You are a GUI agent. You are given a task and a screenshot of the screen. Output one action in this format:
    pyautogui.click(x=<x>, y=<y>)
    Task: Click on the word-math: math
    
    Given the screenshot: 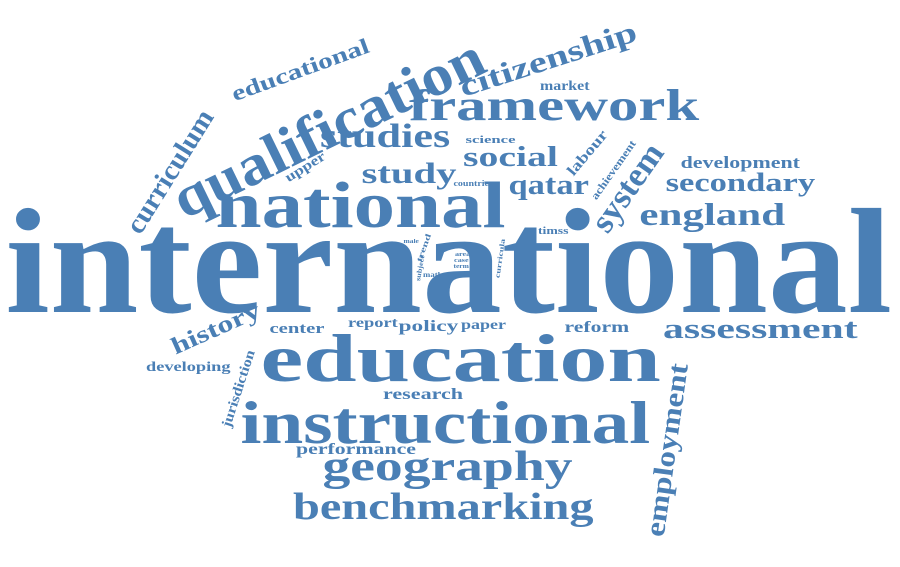 What is the action you would take?
    pyautogui.click(x=433, y=274)
    